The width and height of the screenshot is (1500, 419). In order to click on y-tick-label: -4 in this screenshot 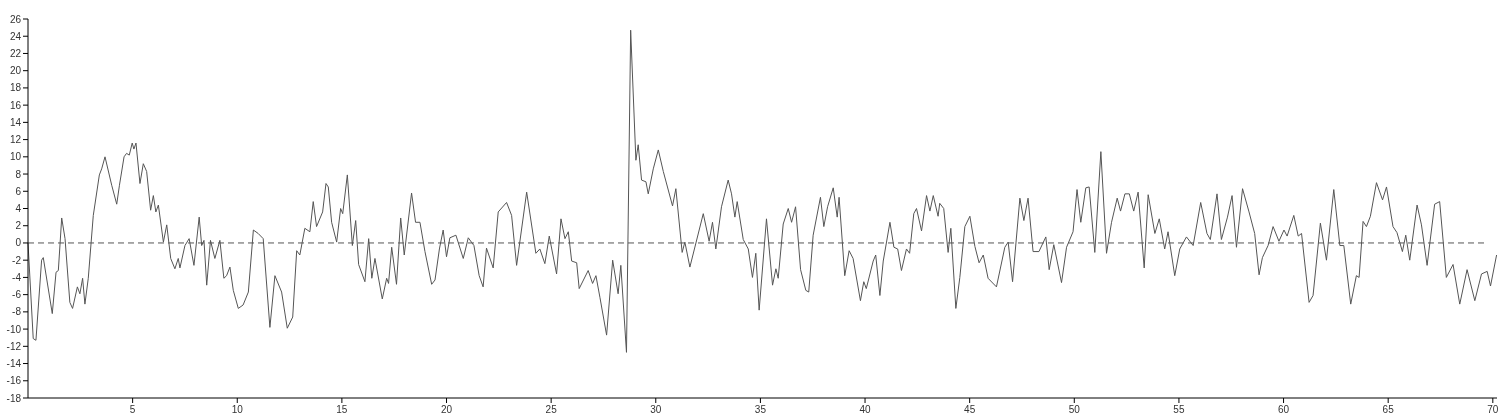, I will do `click(17, 277)`.